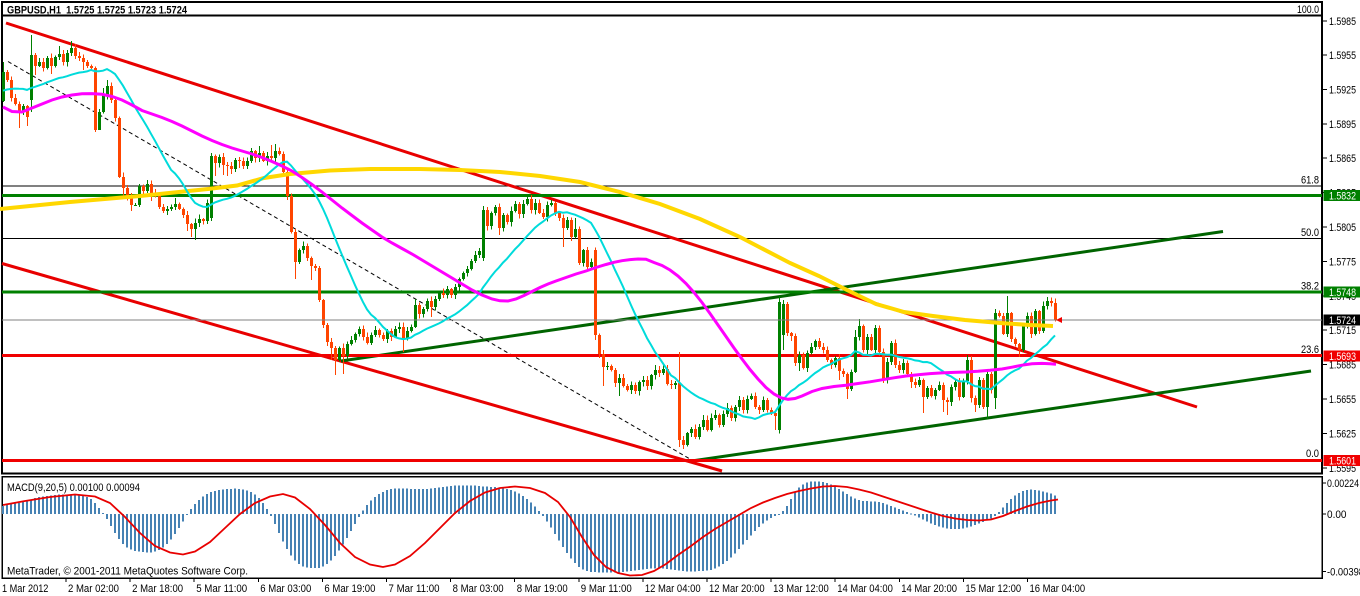  What do you see at coordinates (1058, 589) in the screenshot?
I see `svg-text: 16 Mar 04:00` at bounding box center [1058, 589].